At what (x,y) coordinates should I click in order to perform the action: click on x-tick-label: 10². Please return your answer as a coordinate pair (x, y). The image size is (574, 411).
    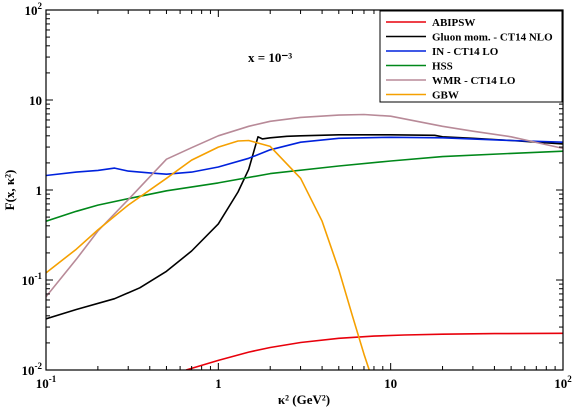
    Looking at the image, I should click on (563, 382).